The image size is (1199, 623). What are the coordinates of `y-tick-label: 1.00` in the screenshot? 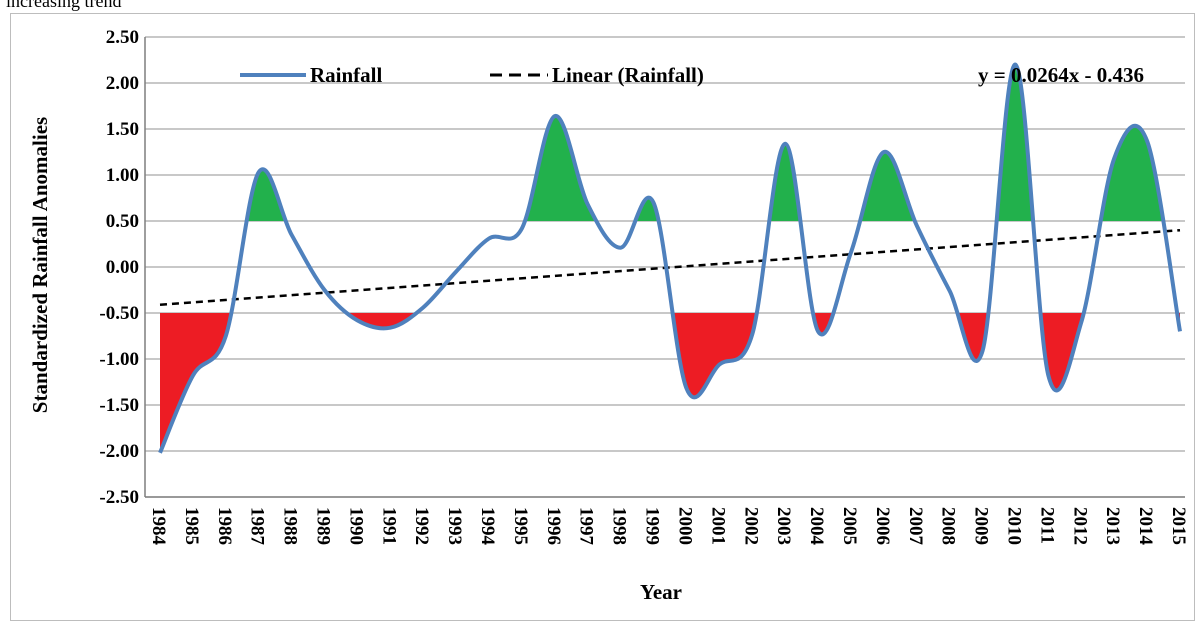 It's located at (122, 175).